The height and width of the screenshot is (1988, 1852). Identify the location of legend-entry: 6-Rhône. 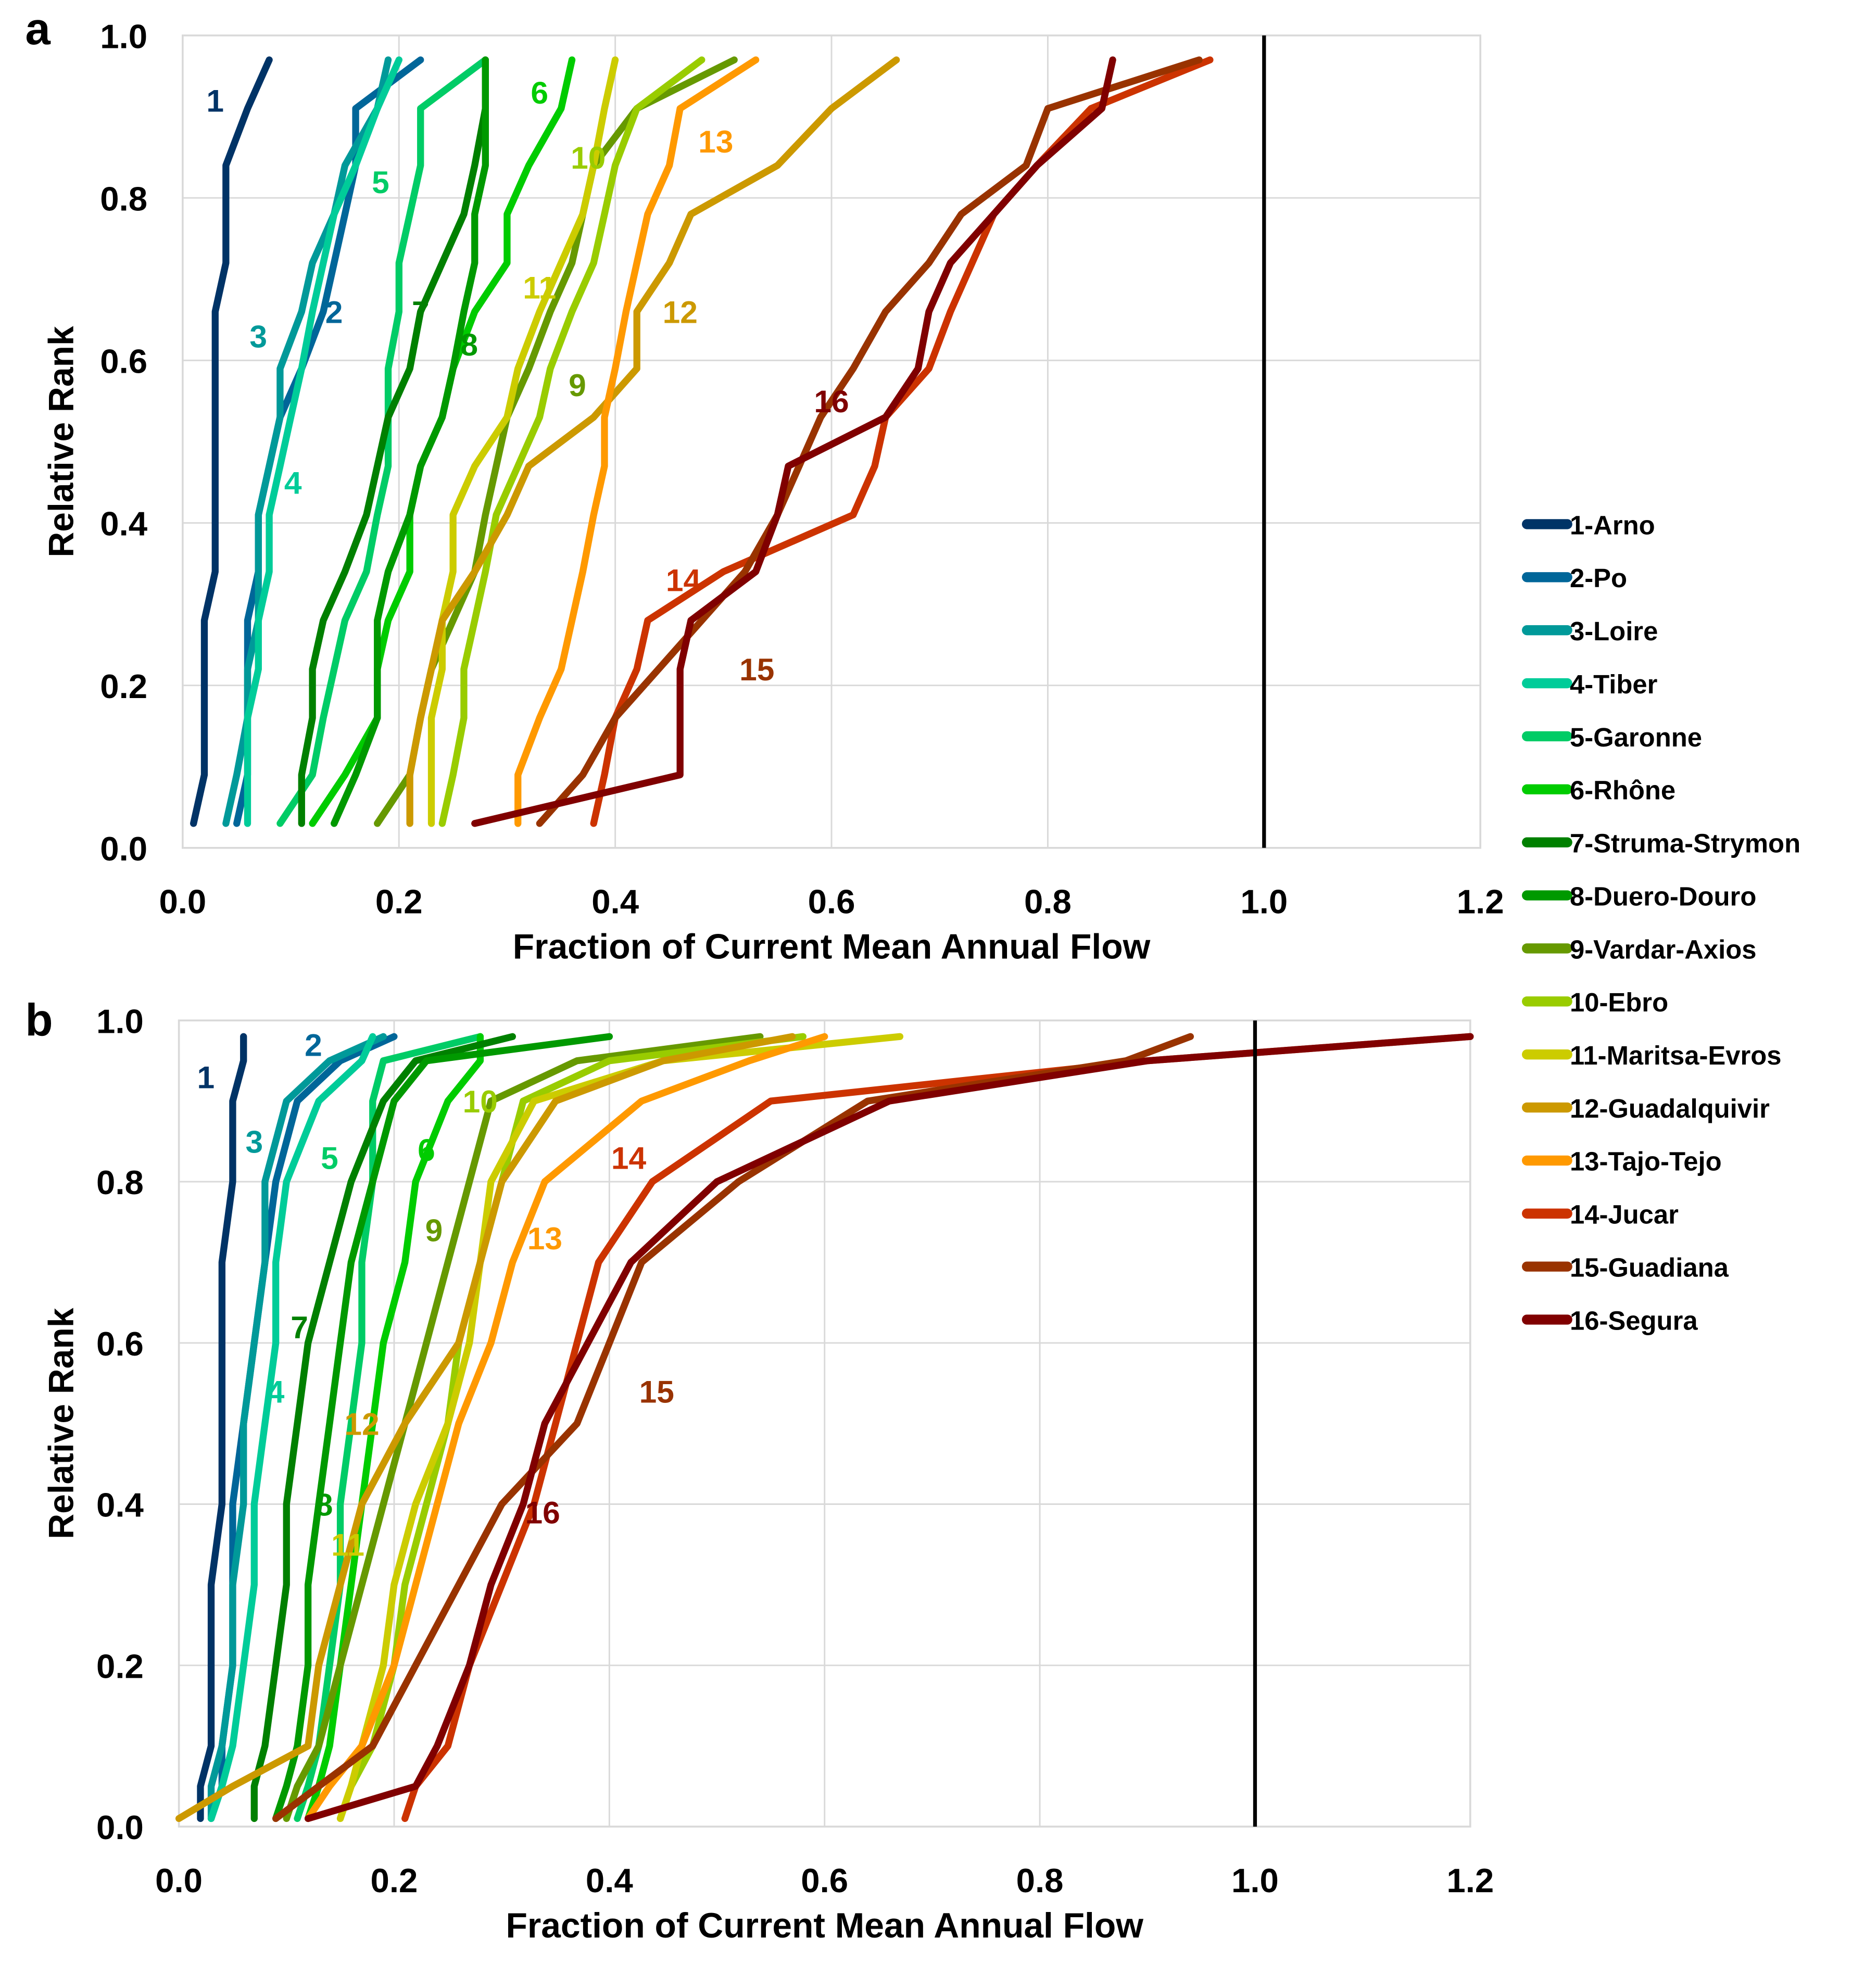
(1622, 790).